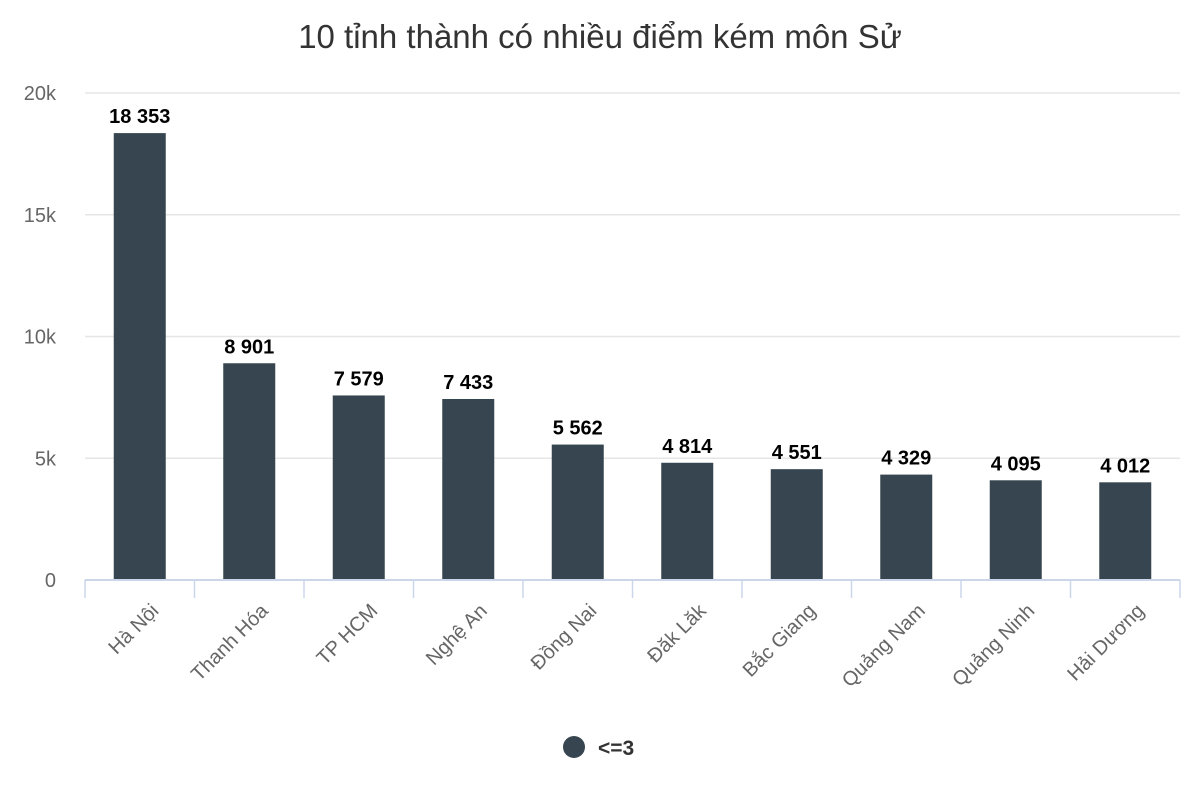 The image size is (1200, 800). What do you see at coordinates (40, 94) in the screenshot?
I see `y-tick-label: 20k` at bounding box center [40, 94].